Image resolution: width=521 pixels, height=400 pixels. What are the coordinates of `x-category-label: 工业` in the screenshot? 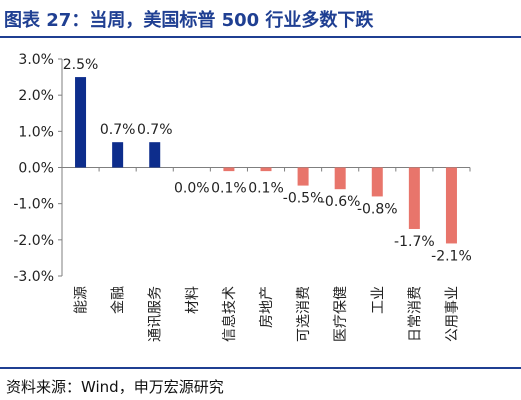 It's located at (378, 300).